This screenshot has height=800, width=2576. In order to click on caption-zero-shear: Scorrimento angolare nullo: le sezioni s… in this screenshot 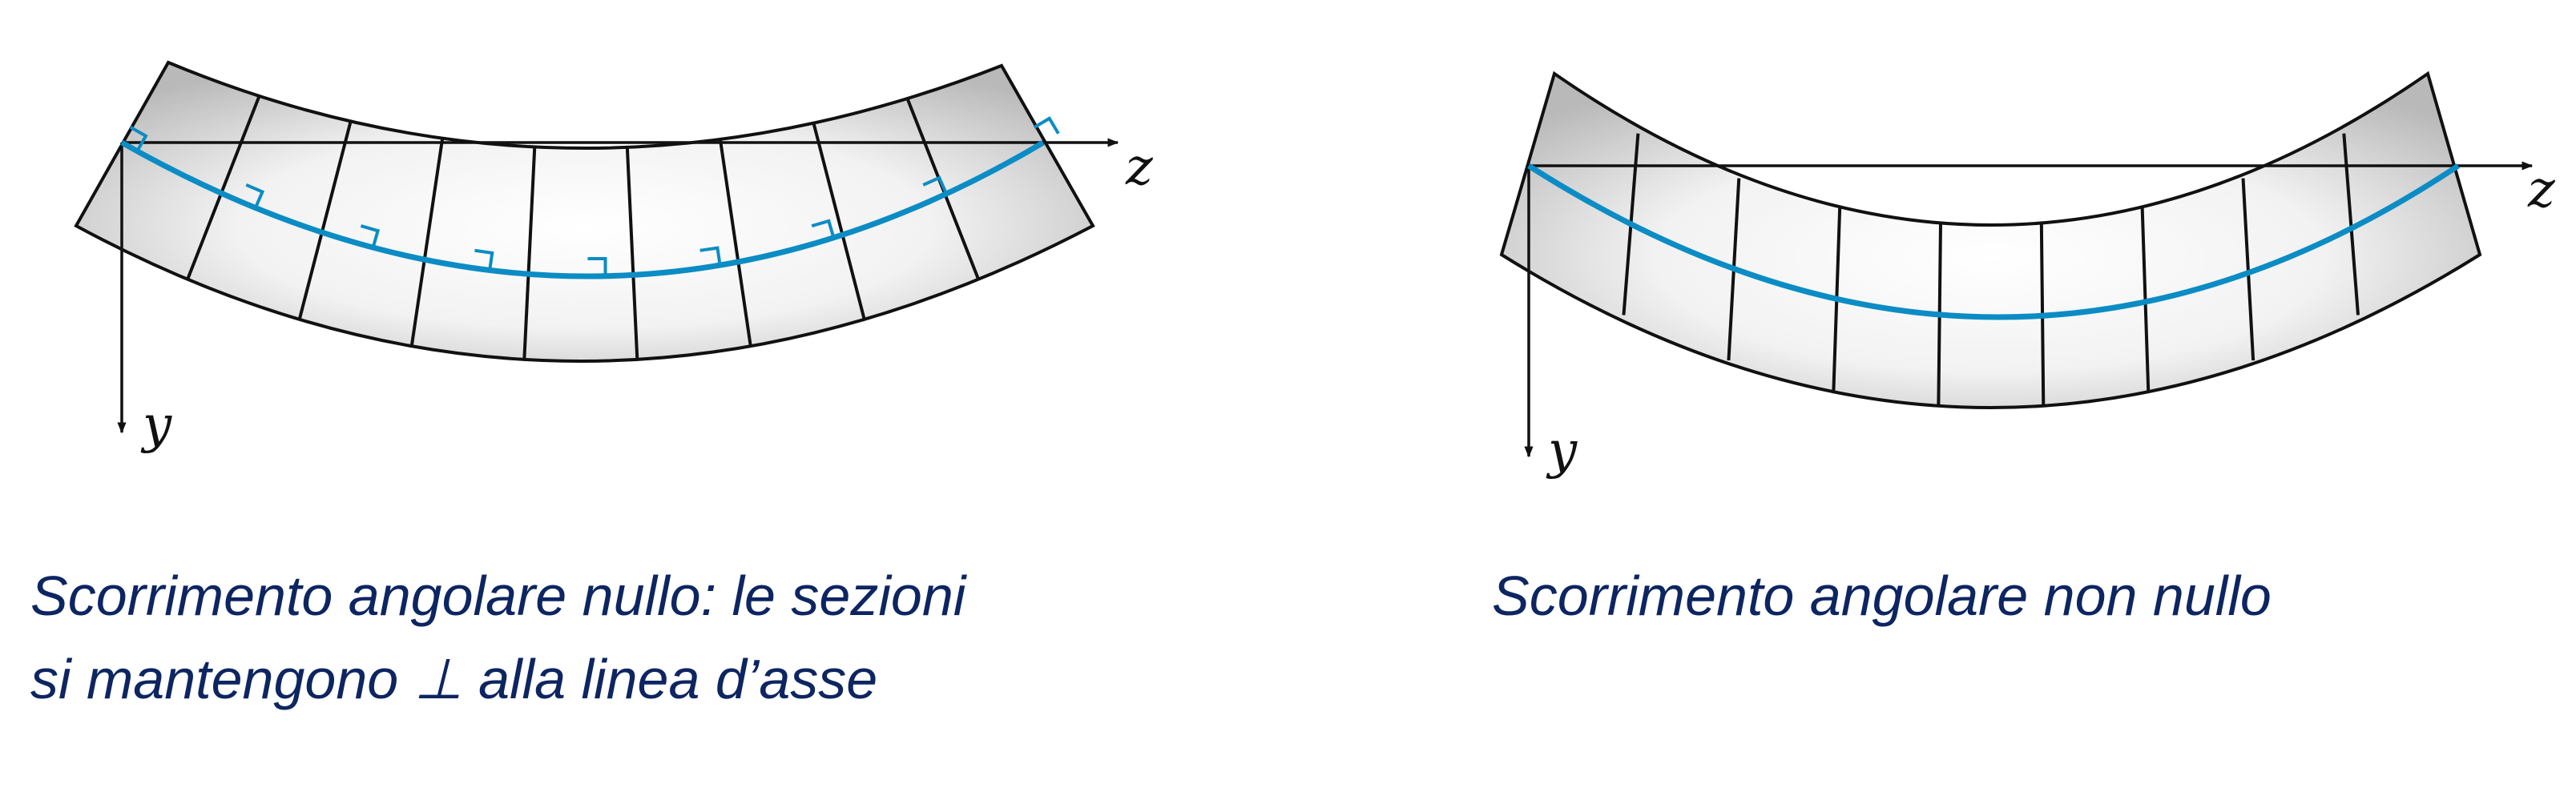, I will do `click(497, 637)`.